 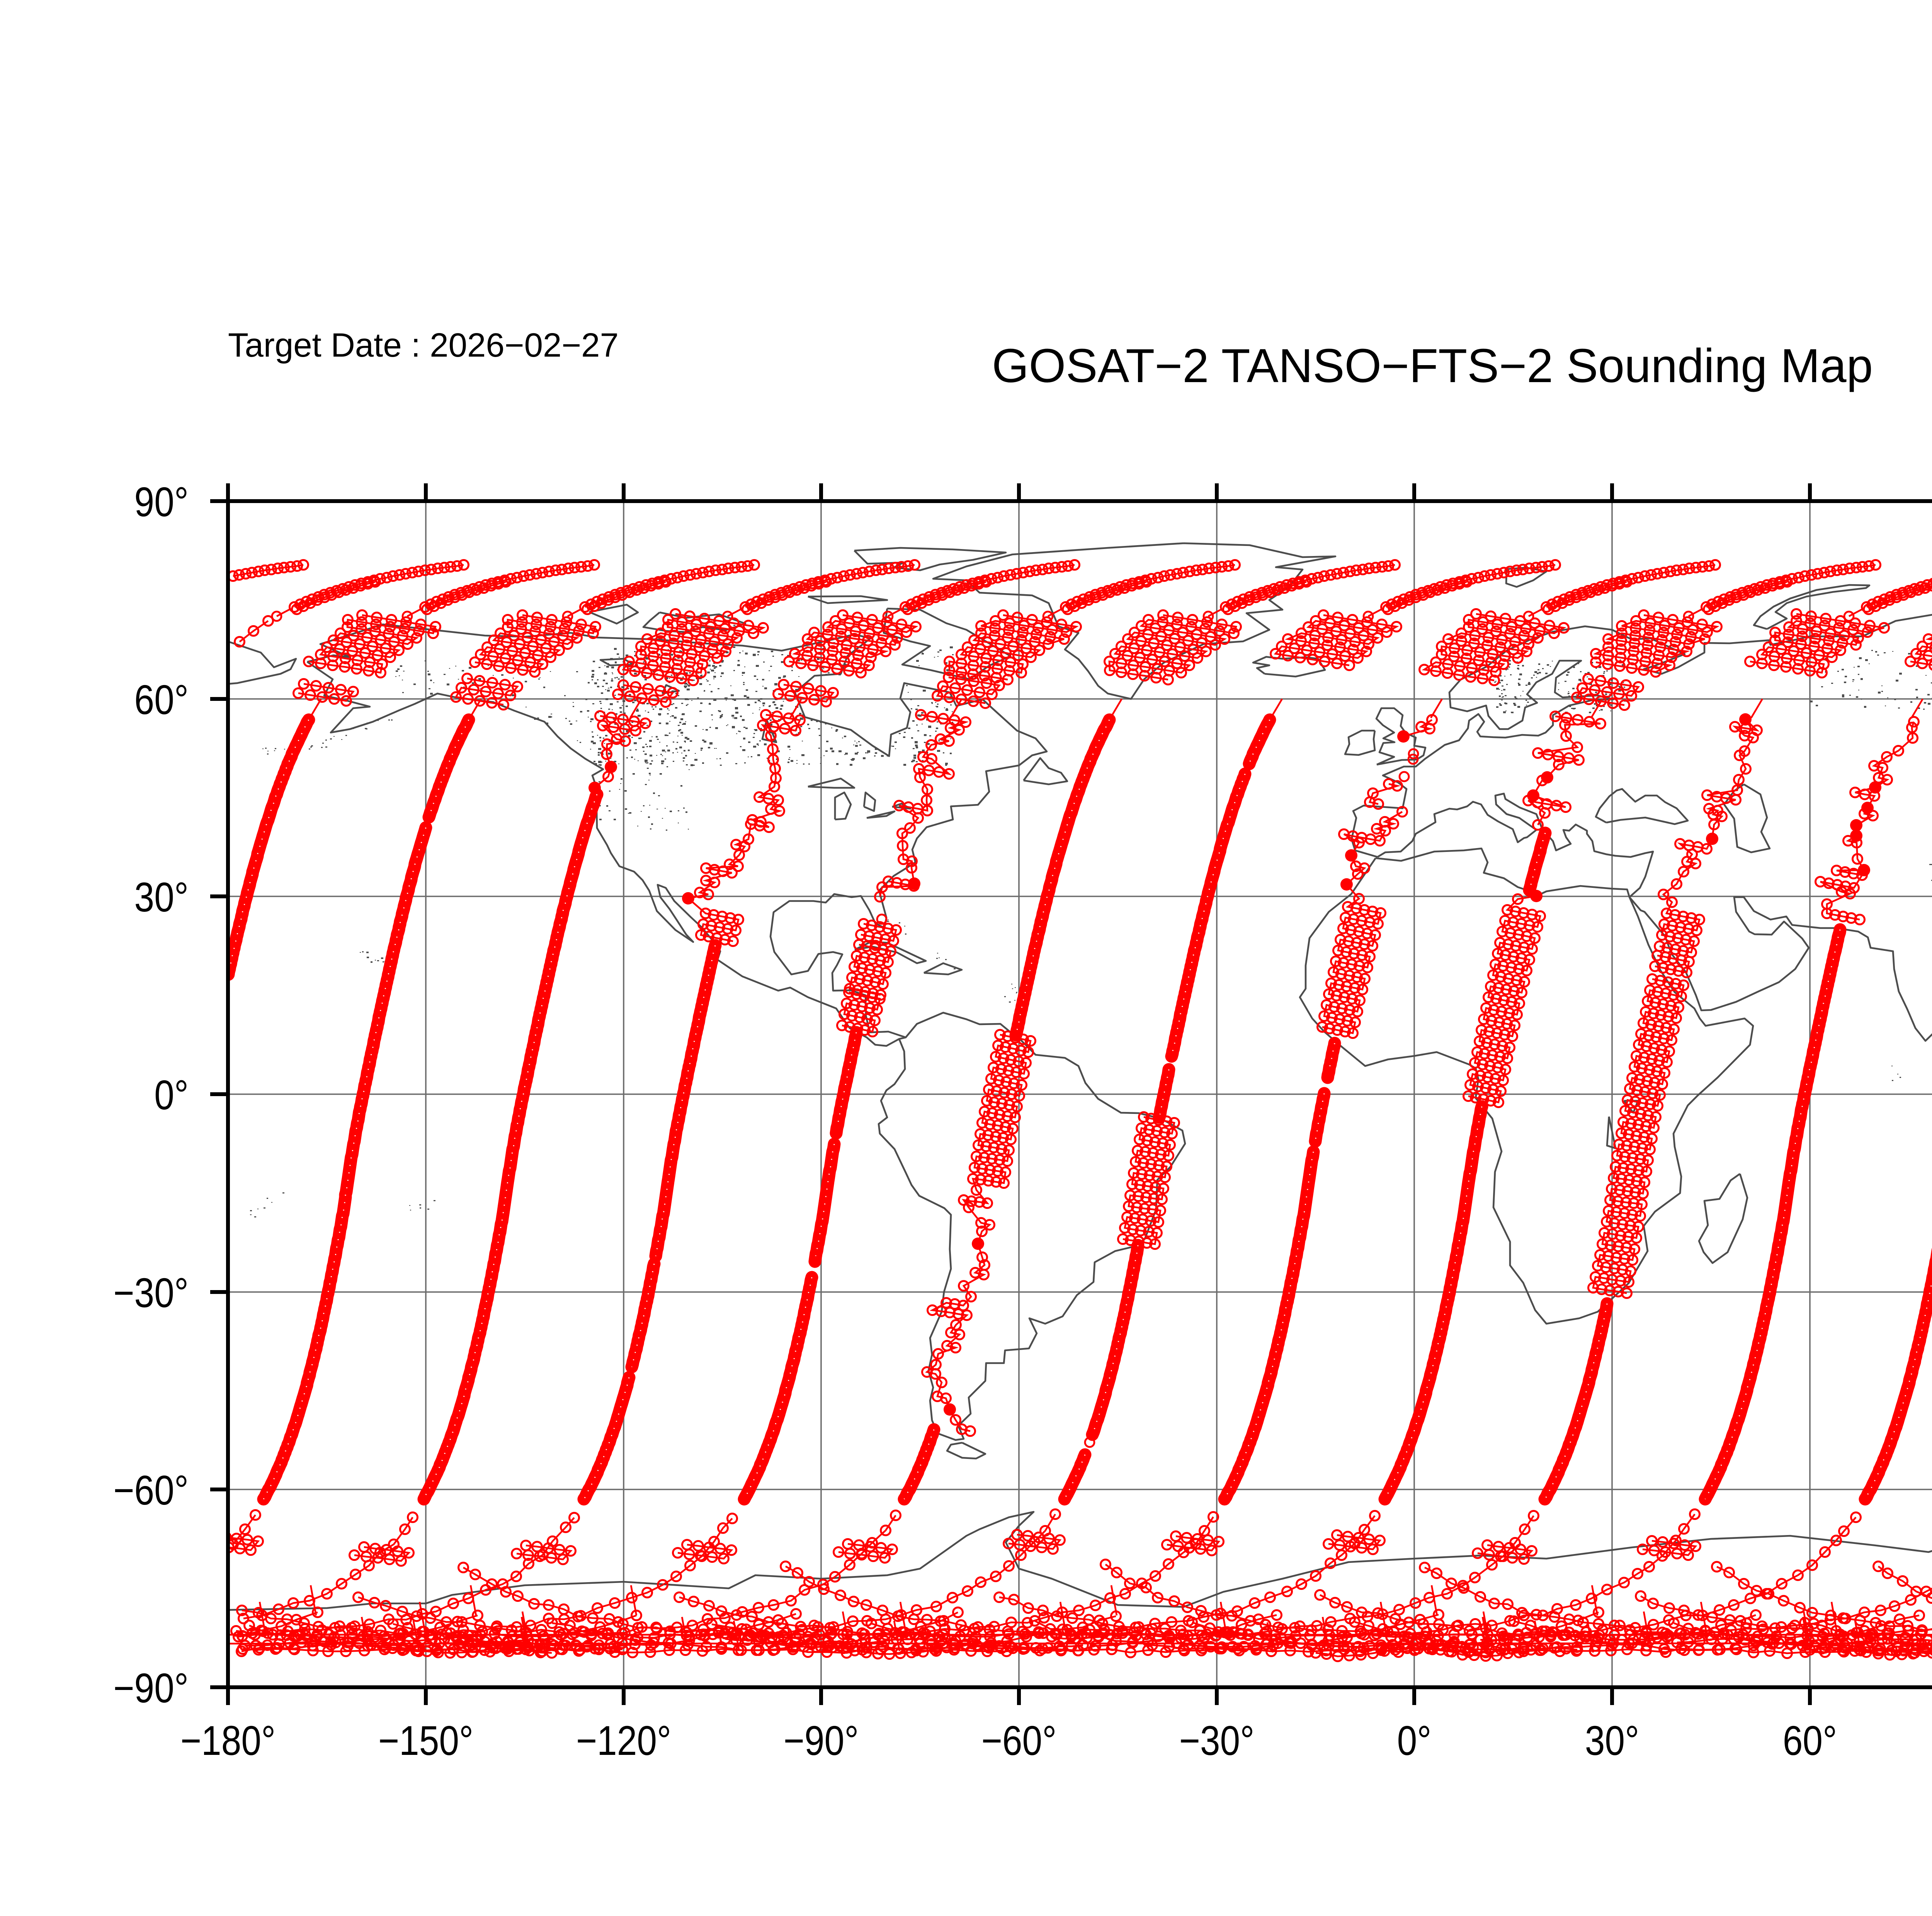 I want to click on svg-text: 90°, so click(x=161, y=502).